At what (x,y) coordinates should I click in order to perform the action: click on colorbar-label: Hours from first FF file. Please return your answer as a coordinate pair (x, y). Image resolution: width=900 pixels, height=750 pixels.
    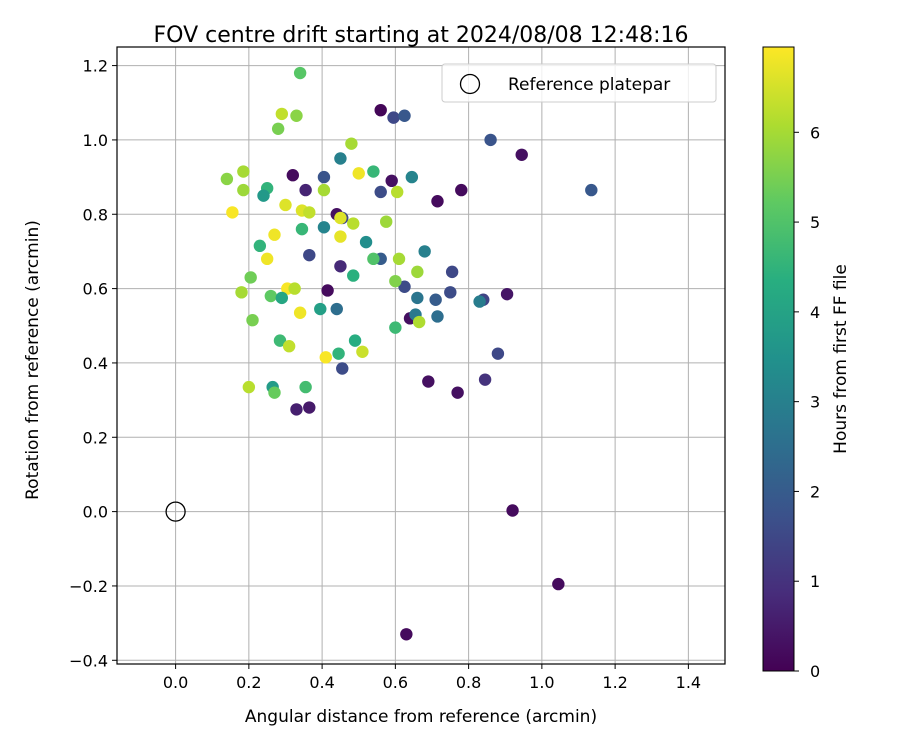
    Looking at the image, I should click on (841, 359).